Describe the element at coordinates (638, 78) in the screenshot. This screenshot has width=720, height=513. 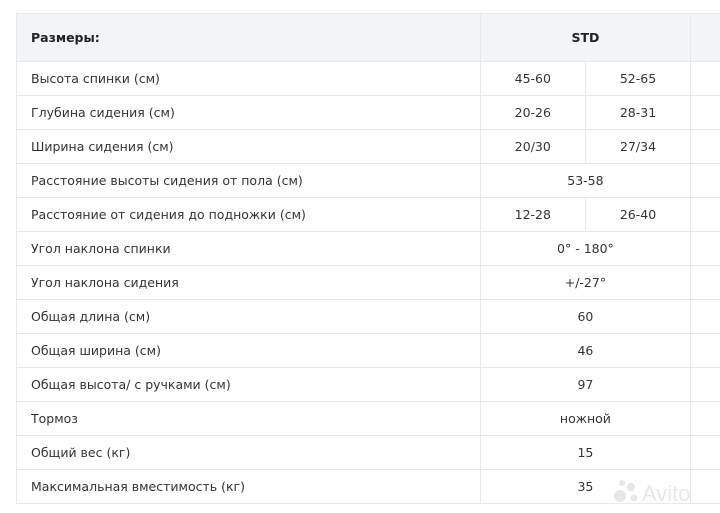
I see `row-value: 52-65` at that location.